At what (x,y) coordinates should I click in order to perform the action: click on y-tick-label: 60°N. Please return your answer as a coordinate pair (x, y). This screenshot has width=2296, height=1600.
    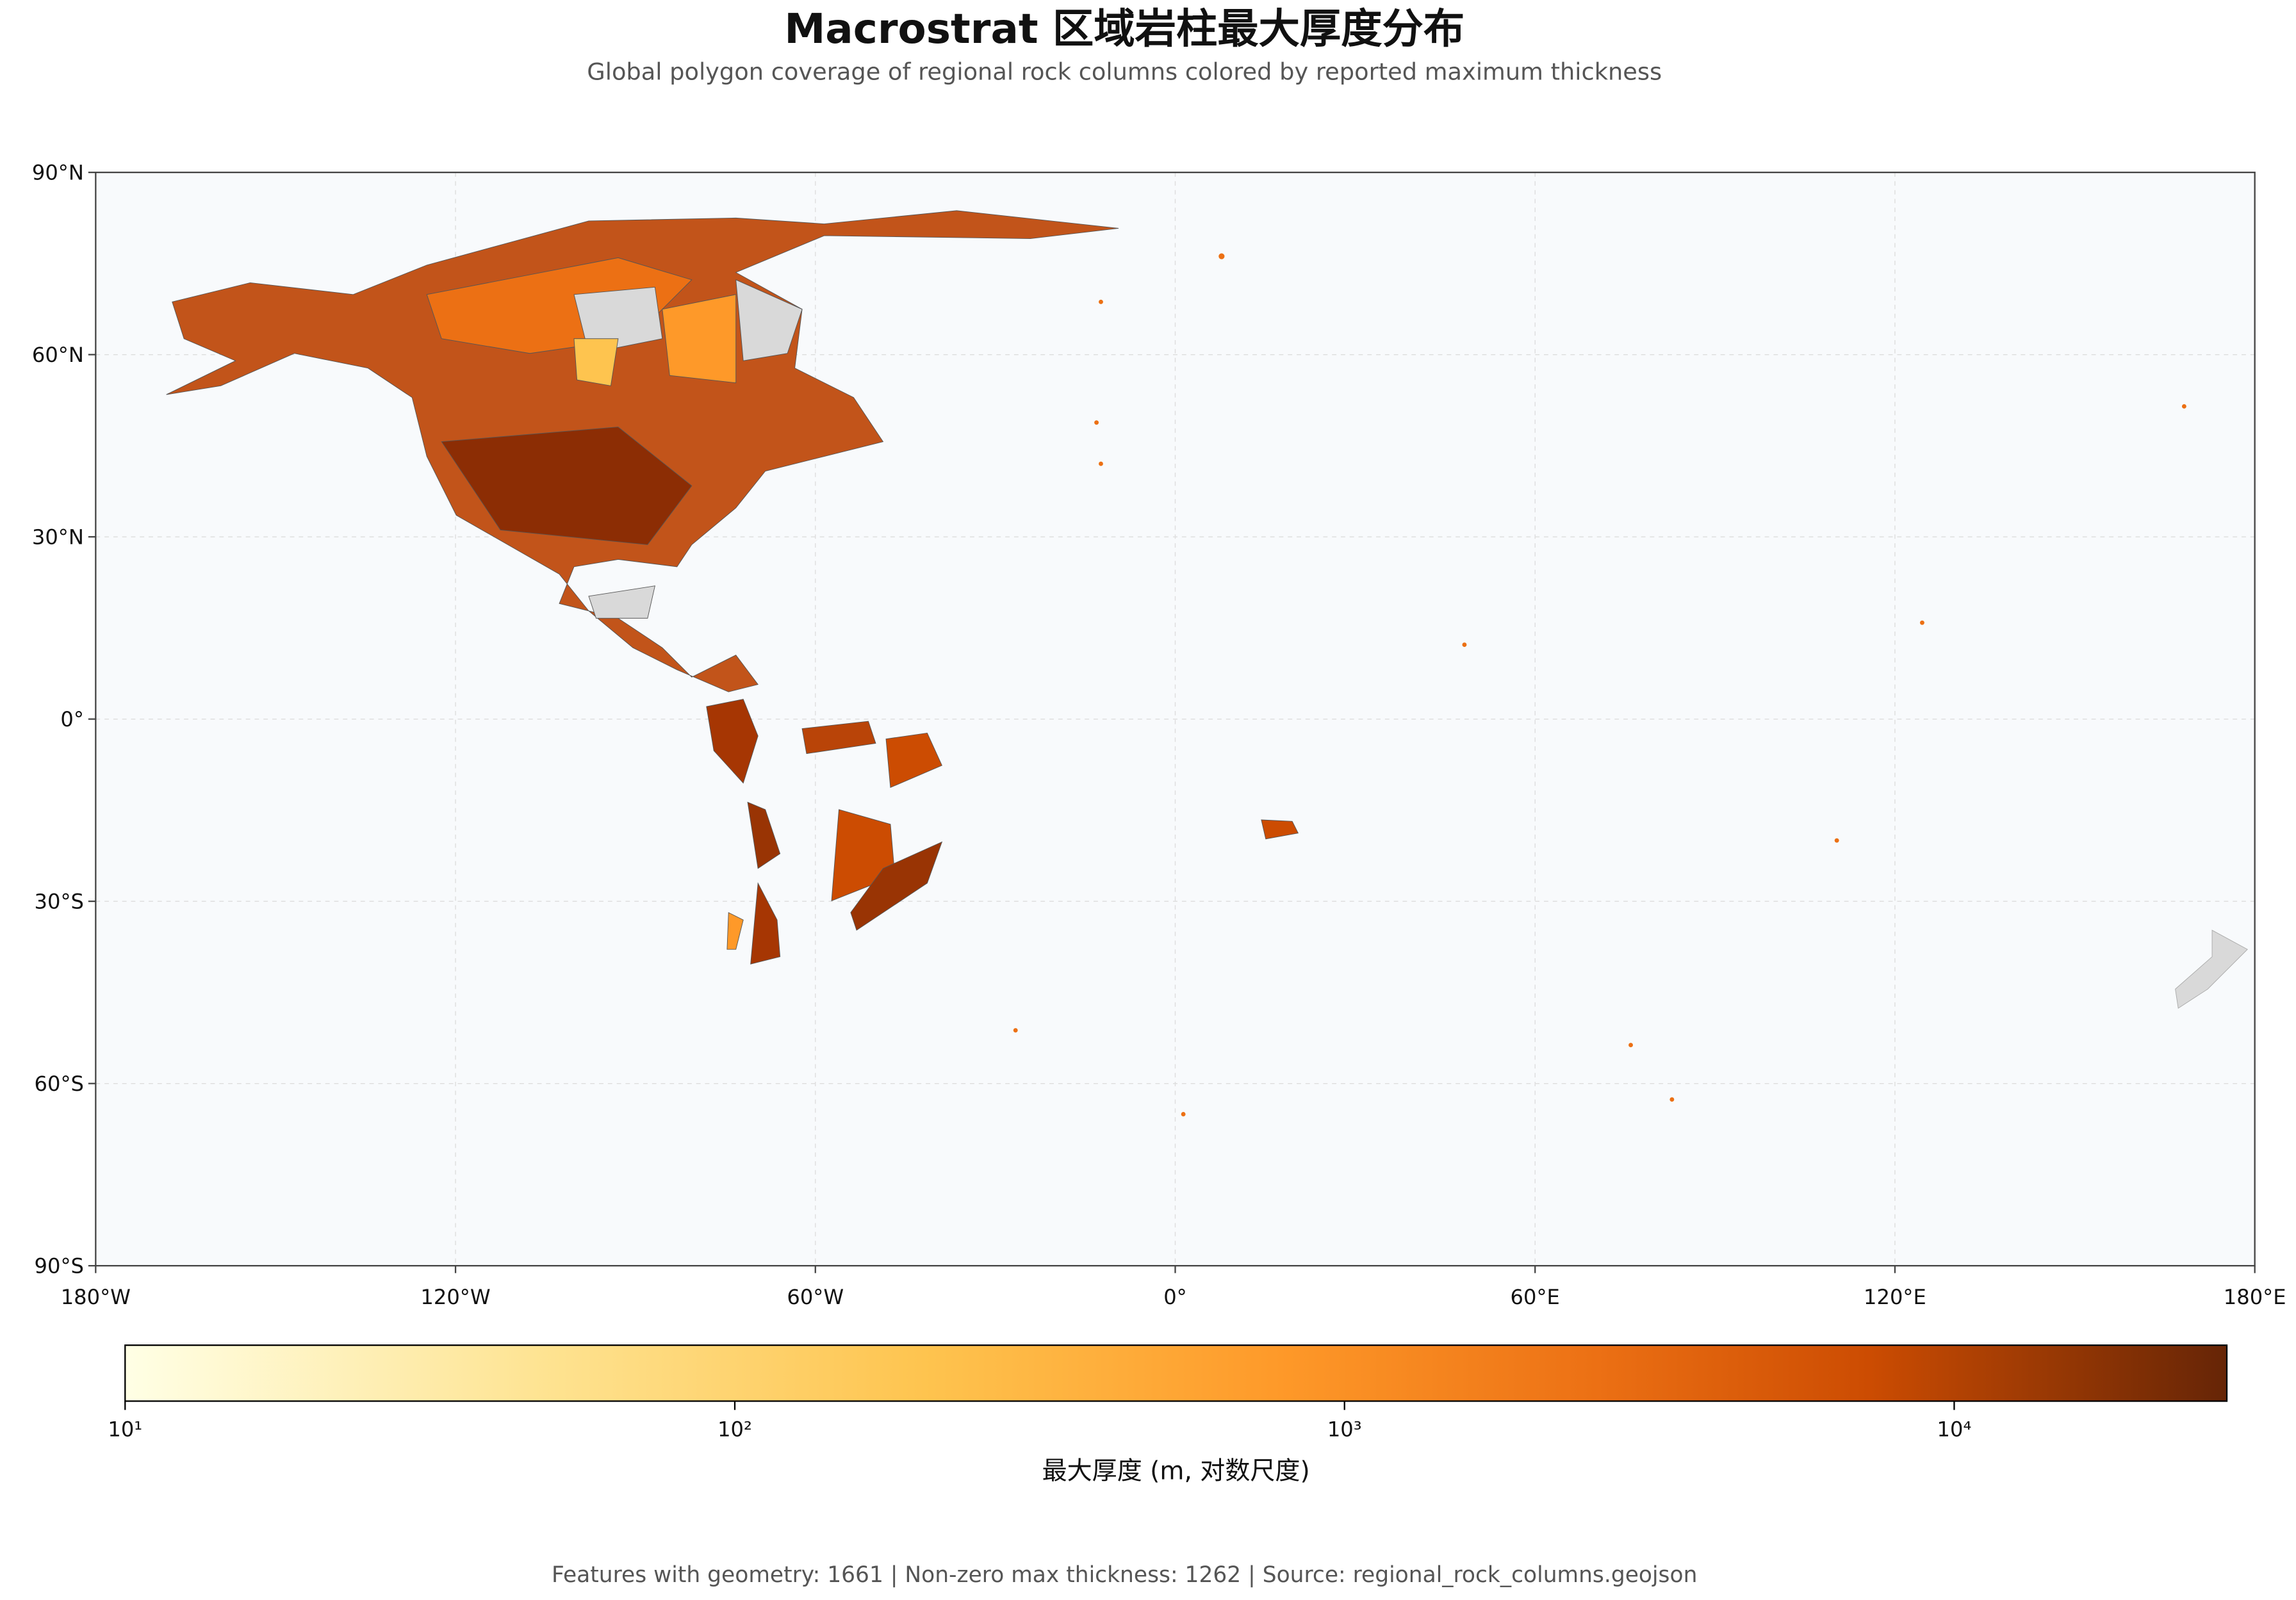
    Looking at the image, I should click on (58, 355).